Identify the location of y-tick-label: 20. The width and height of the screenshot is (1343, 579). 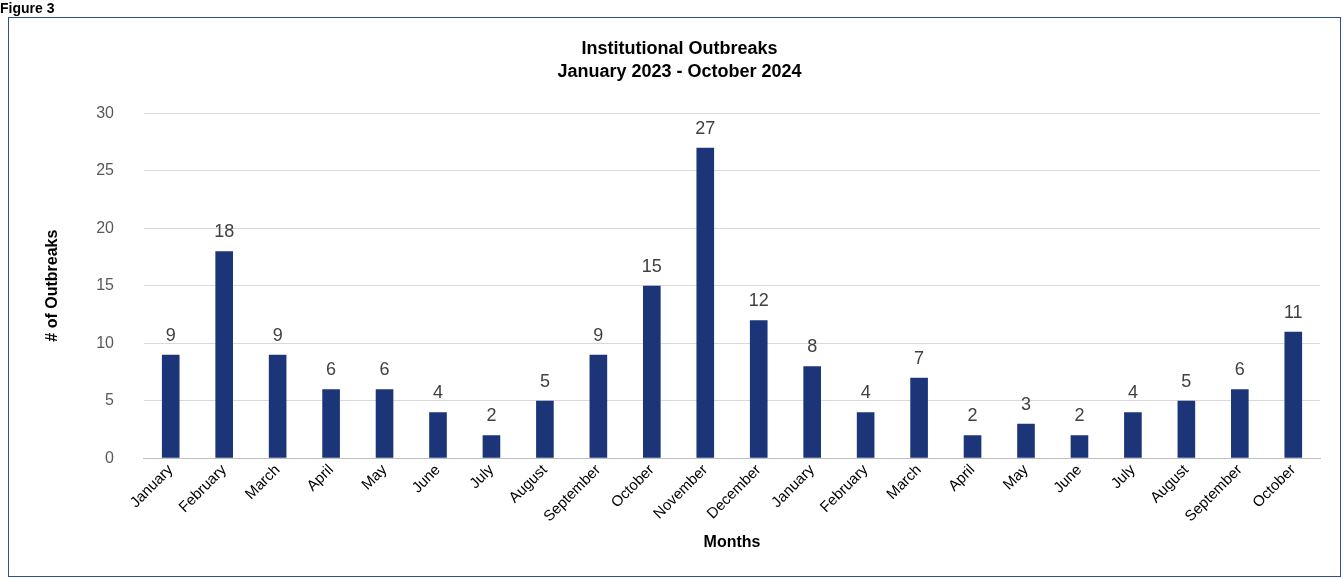
(105, 227).